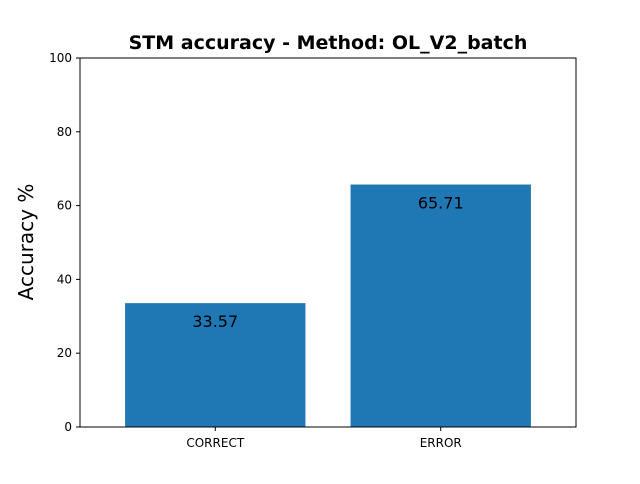 The width and height of the screenshot is (640, 484). Describe the element at coordinates (64, 242) in the screenshot. I see `y-axis-ticks: 0 20 40 60 80 100` at that location.